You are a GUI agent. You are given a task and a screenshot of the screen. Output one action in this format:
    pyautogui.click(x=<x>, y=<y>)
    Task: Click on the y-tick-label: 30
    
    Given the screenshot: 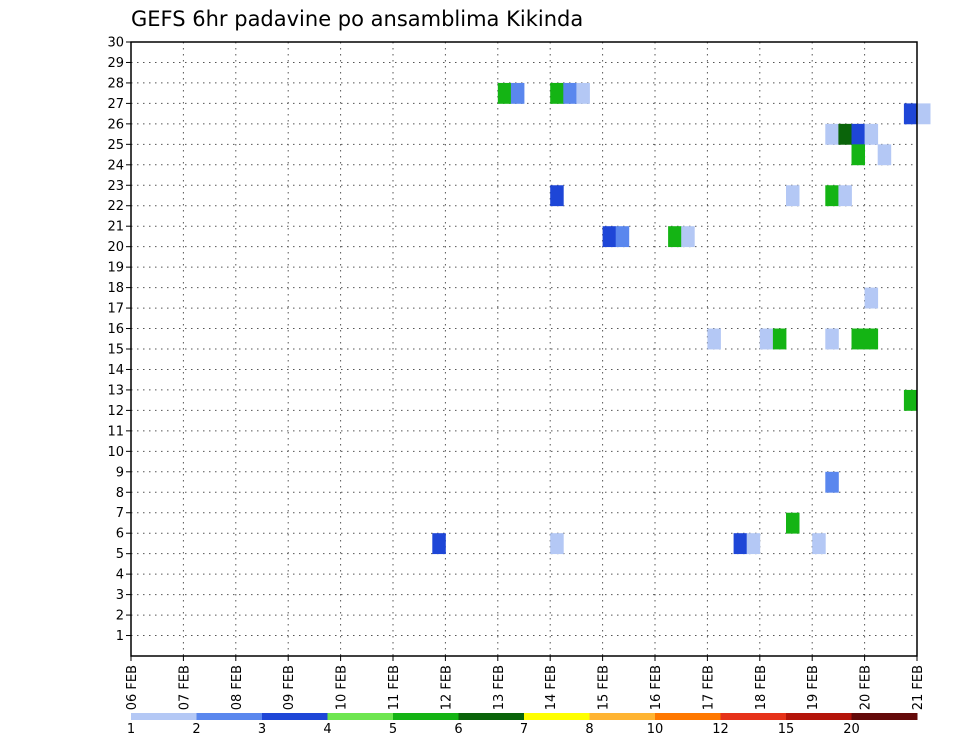 What is the action you would take?
    pyautogui.click(x=115, y=43)
    